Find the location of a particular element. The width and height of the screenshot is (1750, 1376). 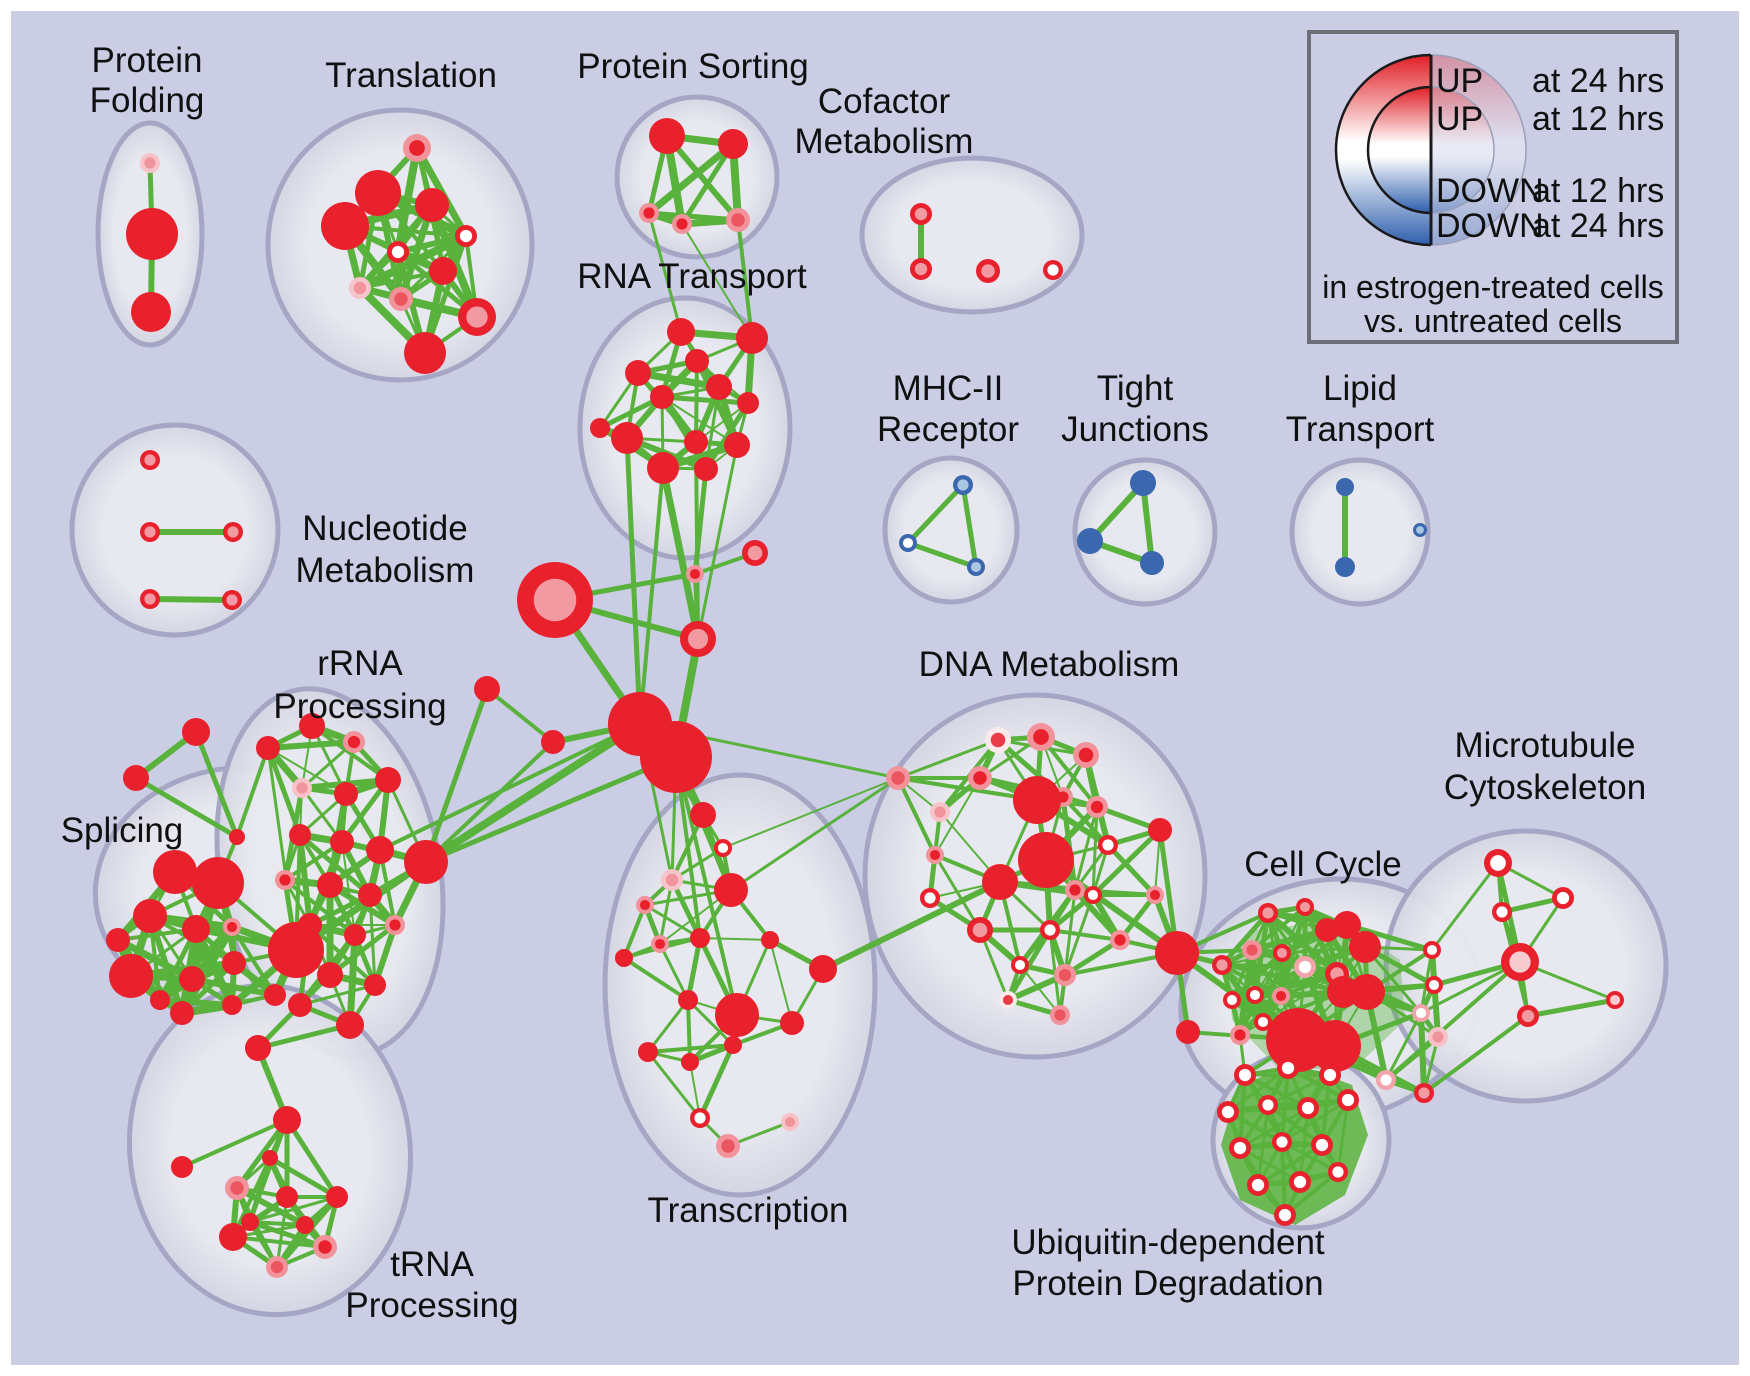

cluster-ellipse-transcription is located at coordinates (740, 985).